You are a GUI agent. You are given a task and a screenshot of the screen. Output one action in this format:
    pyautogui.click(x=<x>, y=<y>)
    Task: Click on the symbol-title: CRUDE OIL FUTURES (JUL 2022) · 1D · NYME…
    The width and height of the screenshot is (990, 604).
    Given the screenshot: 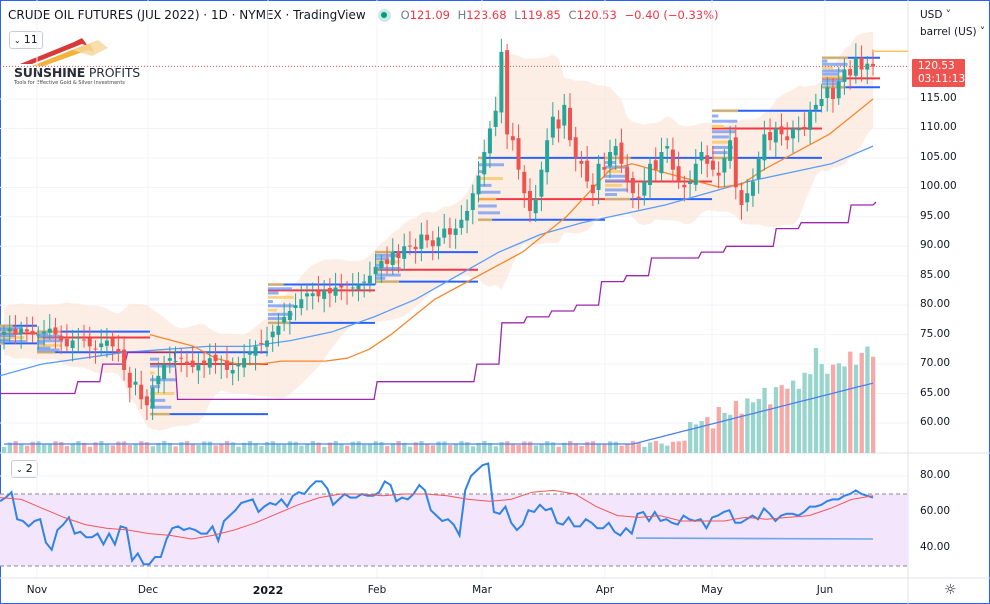 What is the action you would take?
    pyautogui.click(x=187, y=15)
    